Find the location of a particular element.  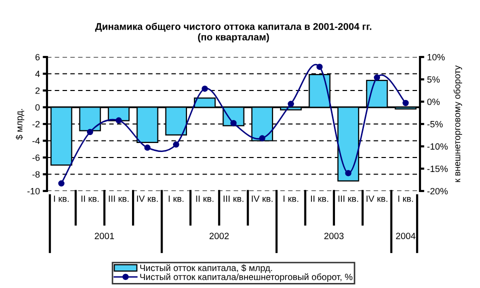

y2-tick-label: -15% is located at coordinates (437, 169).